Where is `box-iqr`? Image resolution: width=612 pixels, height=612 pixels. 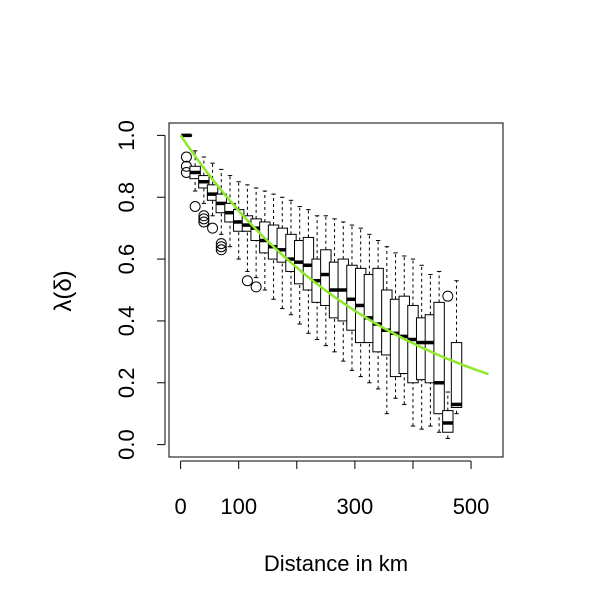
box-iqr is located at coordinates (456, 375).